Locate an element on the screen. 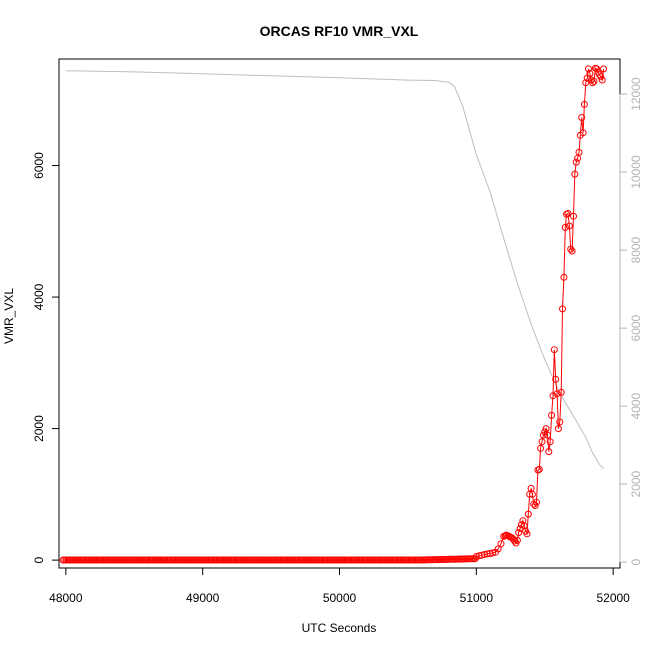 Image resolution: width=650 pixels, height=650 pixels. x-tick-label: 50000 is located at coordinates (340, 598).